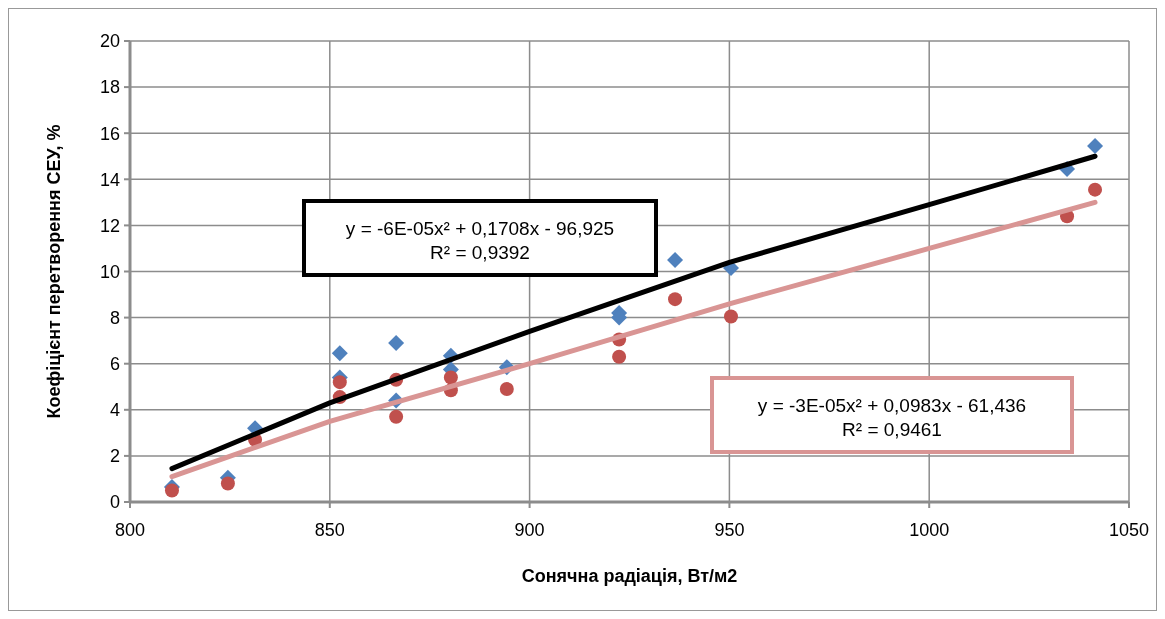  Describe the element at coordinates (929, 530) in the screenshot. I see `x-tick-label: 1000` at that location.